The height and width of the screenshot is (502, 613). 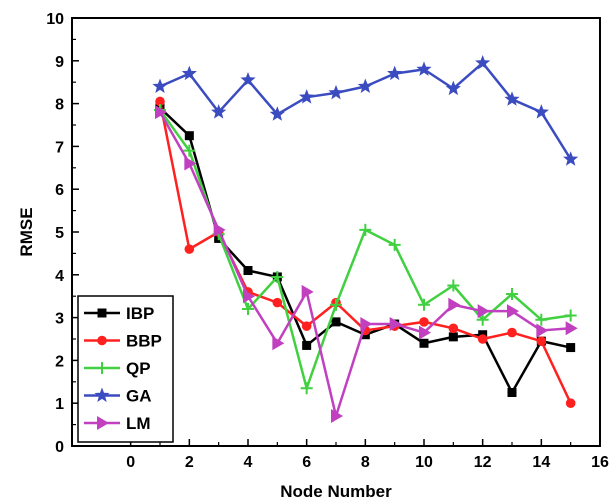 I want to click on y-axis-title: RMSE, so click(x=26, y=231).